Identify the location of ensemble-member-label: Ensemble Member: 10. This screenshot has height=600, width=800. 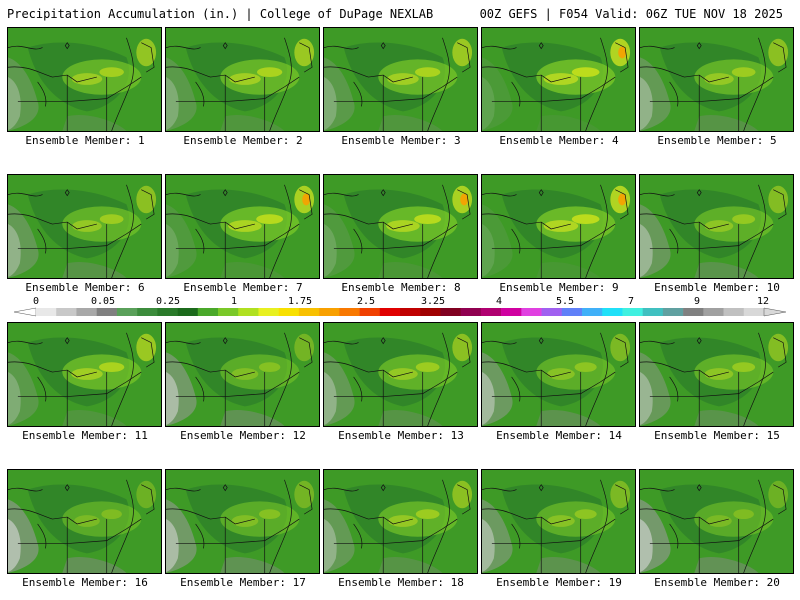
(717, 287).